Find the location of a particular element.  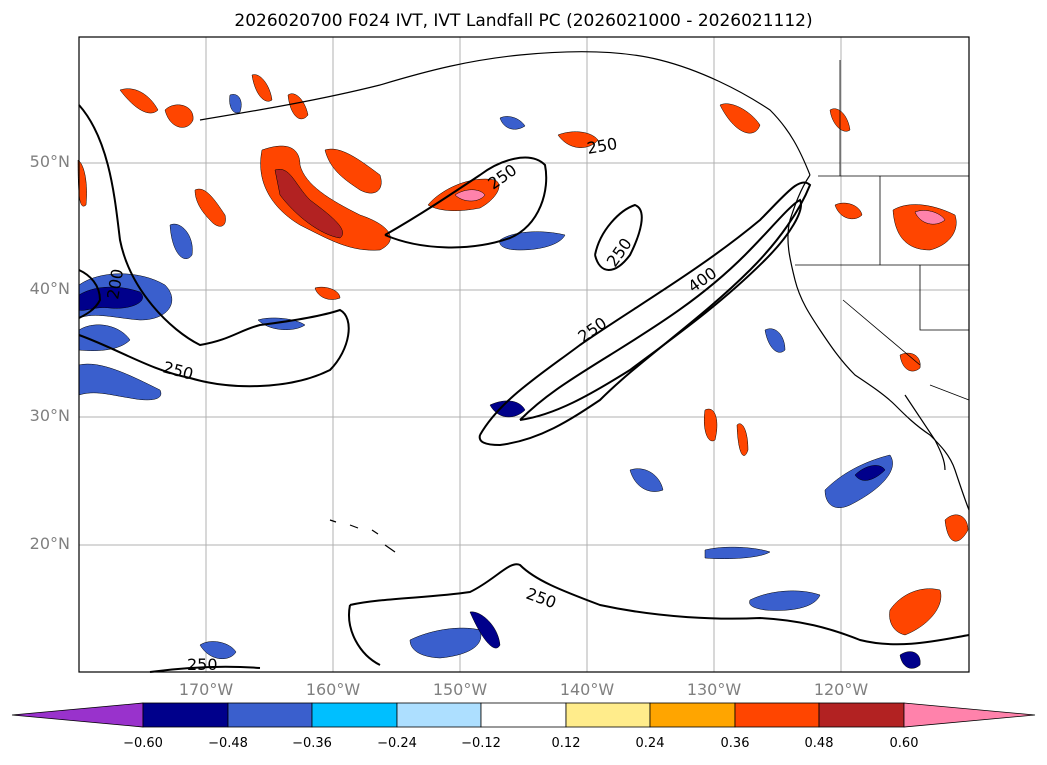

contour-250-west is located at coordinates (214, 246).